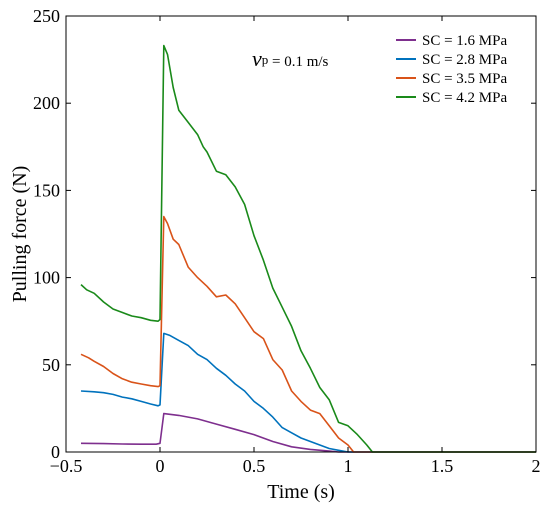 The image size is (550, 515). Describe the element at coordinates (265, 59) in the screenshot. I see `velocity-subscript: p` at that location.